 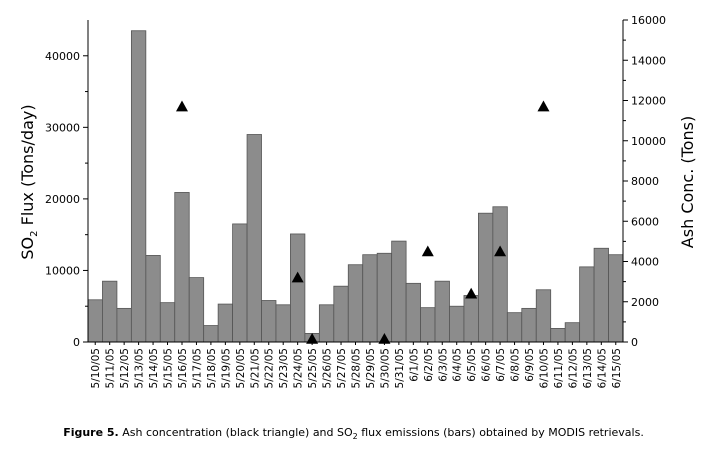 What do you see at coordinates (514, 327) in the screenshot?
I see `bar-6/8/05` at bounding box center [514, 327].